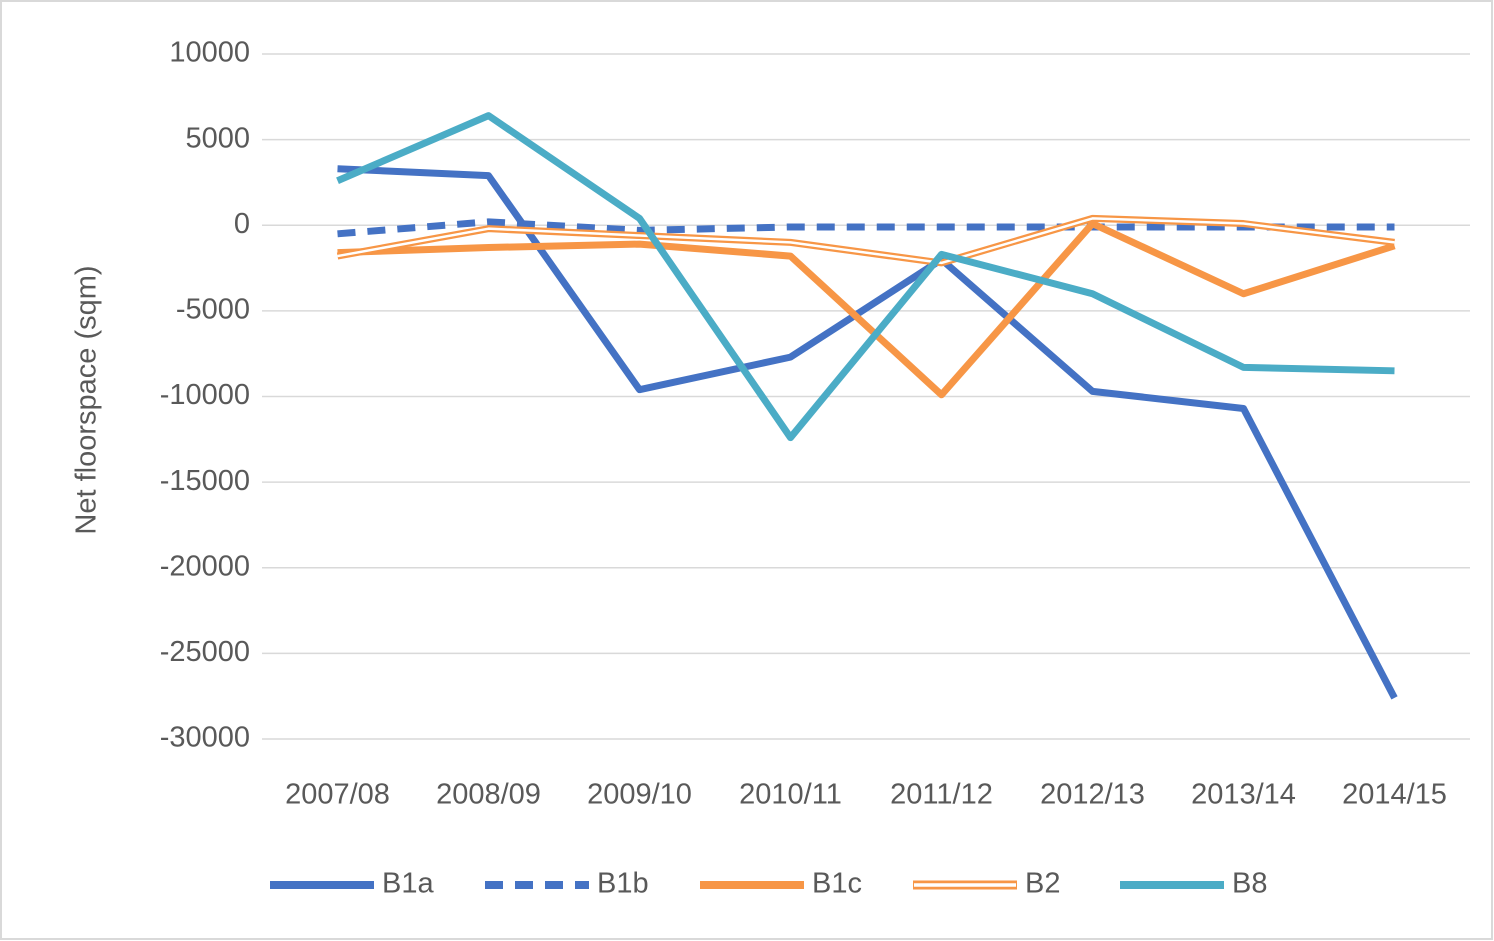  I want to click on series-line-inner, so click(866, 241).